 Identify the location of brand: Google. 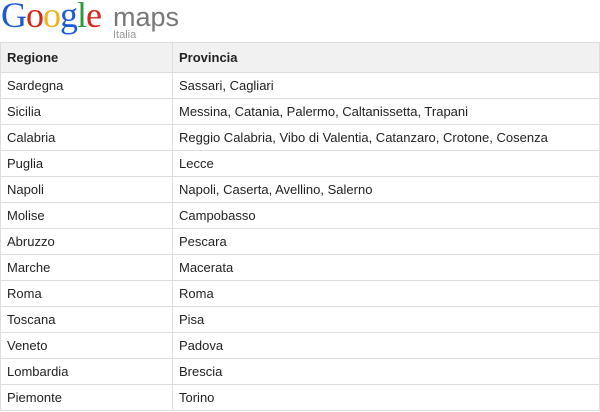
(51, 17).